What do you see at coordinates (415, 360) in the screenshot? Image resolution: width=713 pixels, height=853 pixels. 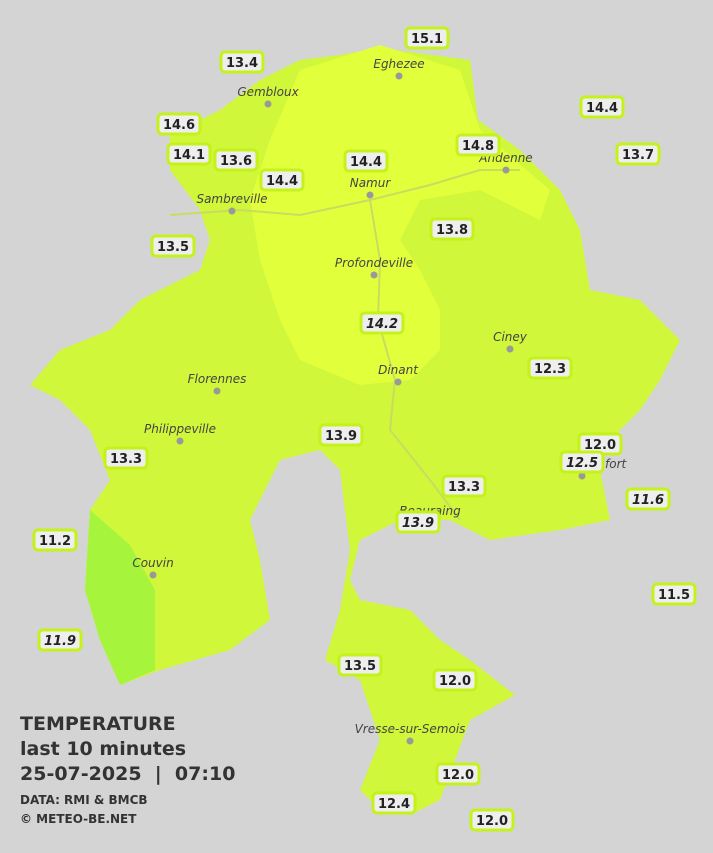 I see `river` at bounding box center [415, 360].